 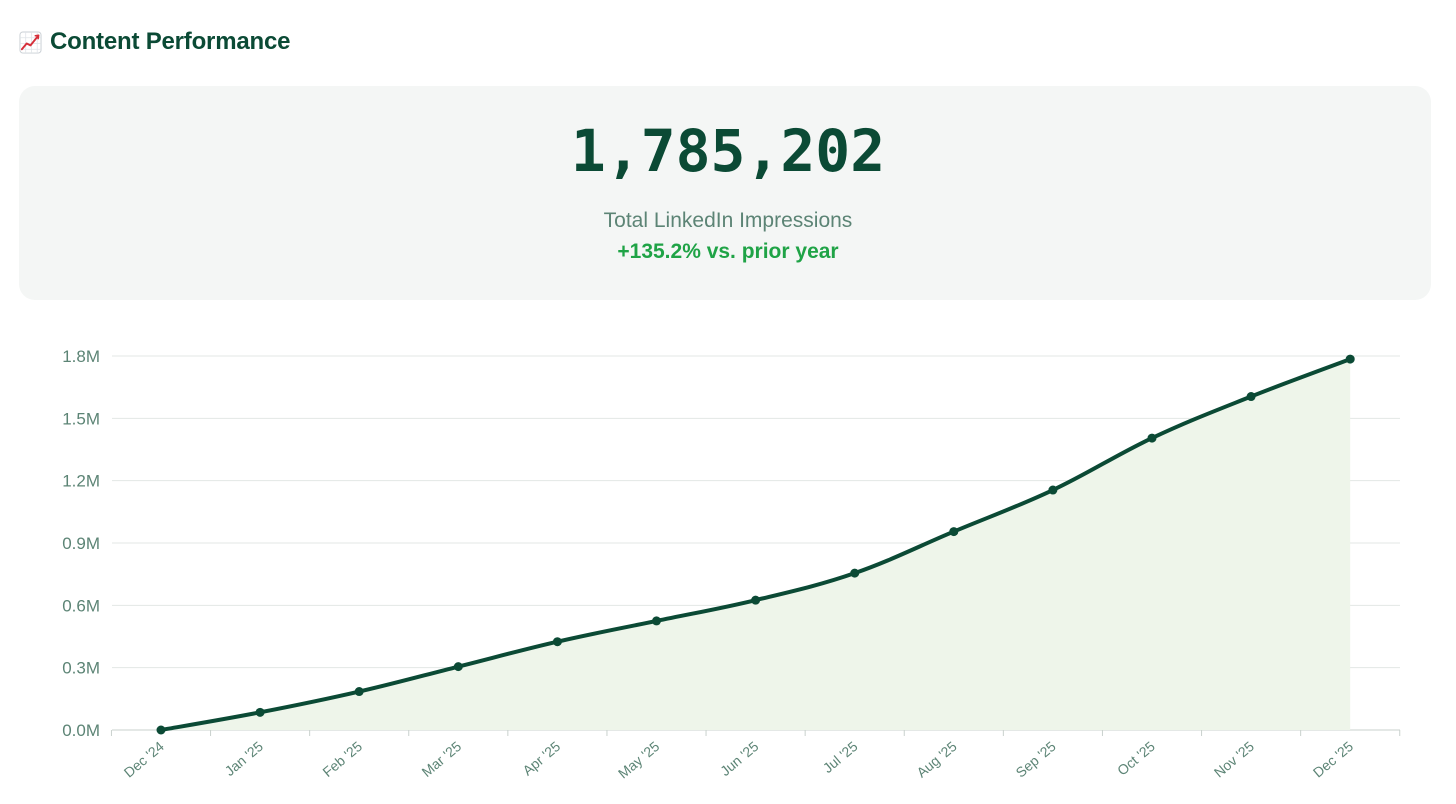 I want to click on y-tick-label: 0.9M, so click(x=81, y=543).